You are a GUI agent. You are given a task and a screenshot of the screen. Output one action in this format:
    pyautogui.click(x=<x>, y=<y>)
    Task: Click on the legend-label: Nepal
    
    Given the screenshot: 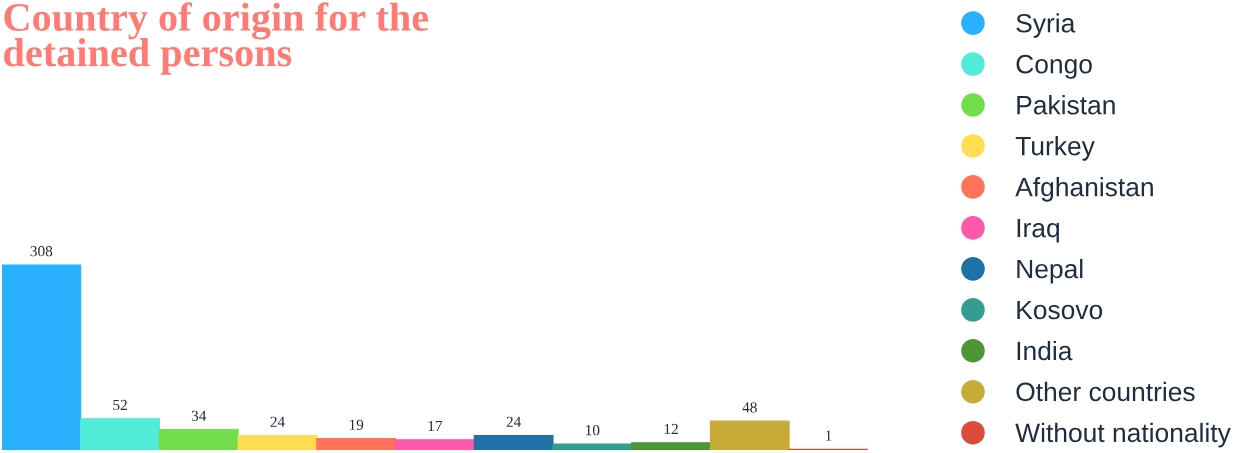 What is the action you would take?
    pyautogui.click(x=1050, y=271)
    